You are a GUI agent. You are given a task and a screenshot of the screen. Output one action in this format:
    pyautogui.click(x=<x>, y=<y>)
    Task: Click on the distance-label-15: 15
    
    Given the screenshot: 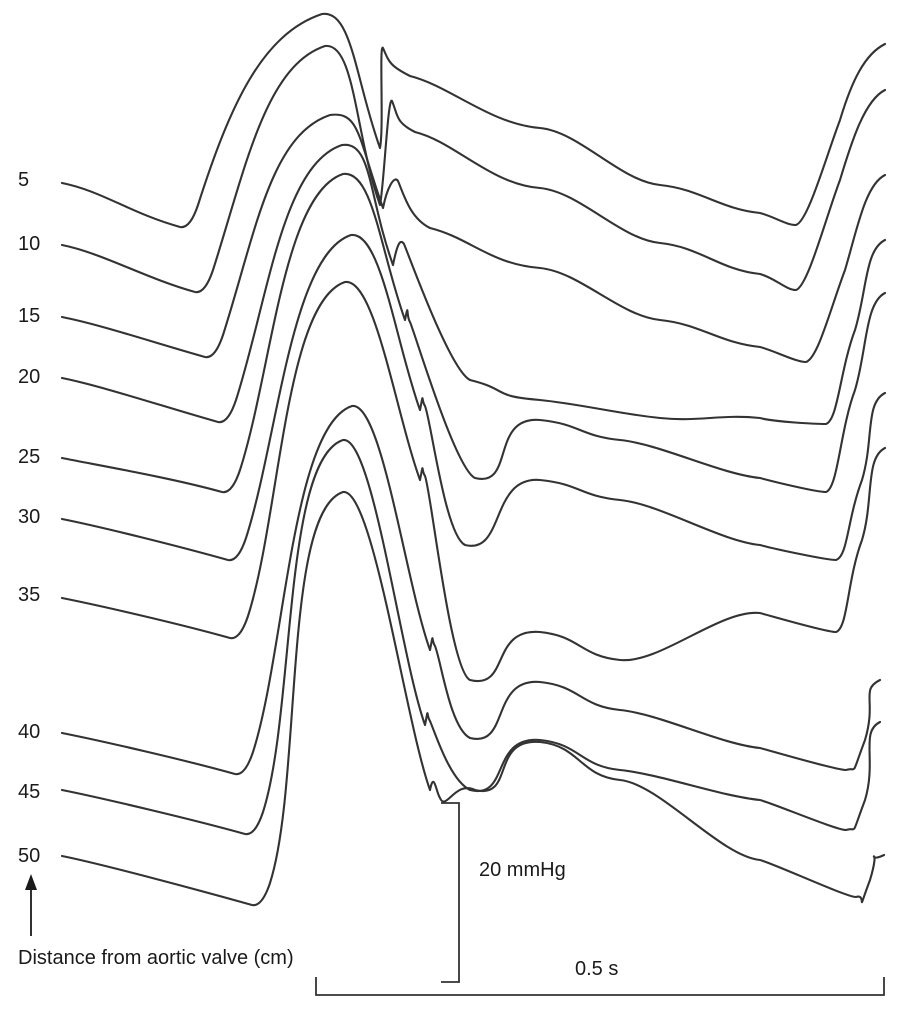 What is the action you would take?
    pyautogui.click(x=29, y=316)
    